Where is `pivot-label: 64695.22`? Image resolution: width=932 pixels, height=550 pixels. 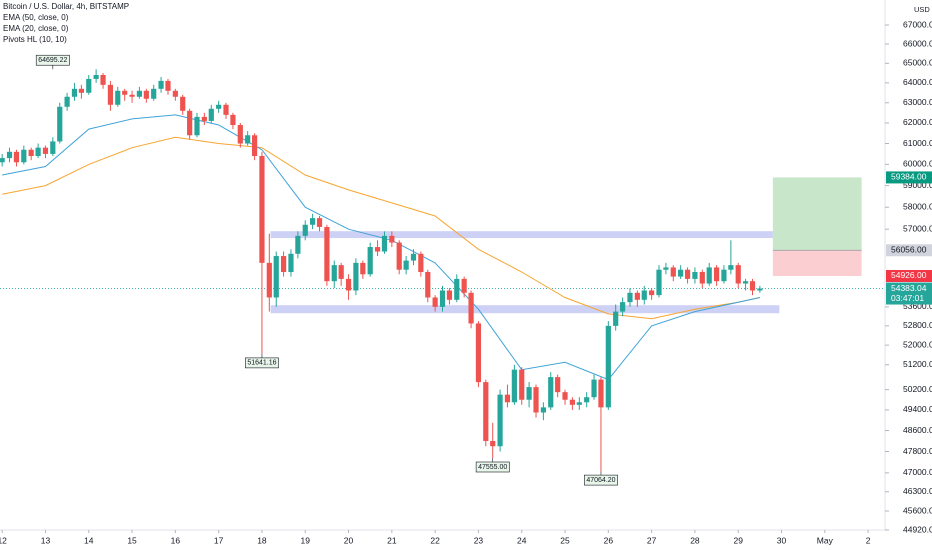 pivot-label: 64695.22 is located at coordinates (52, 60).